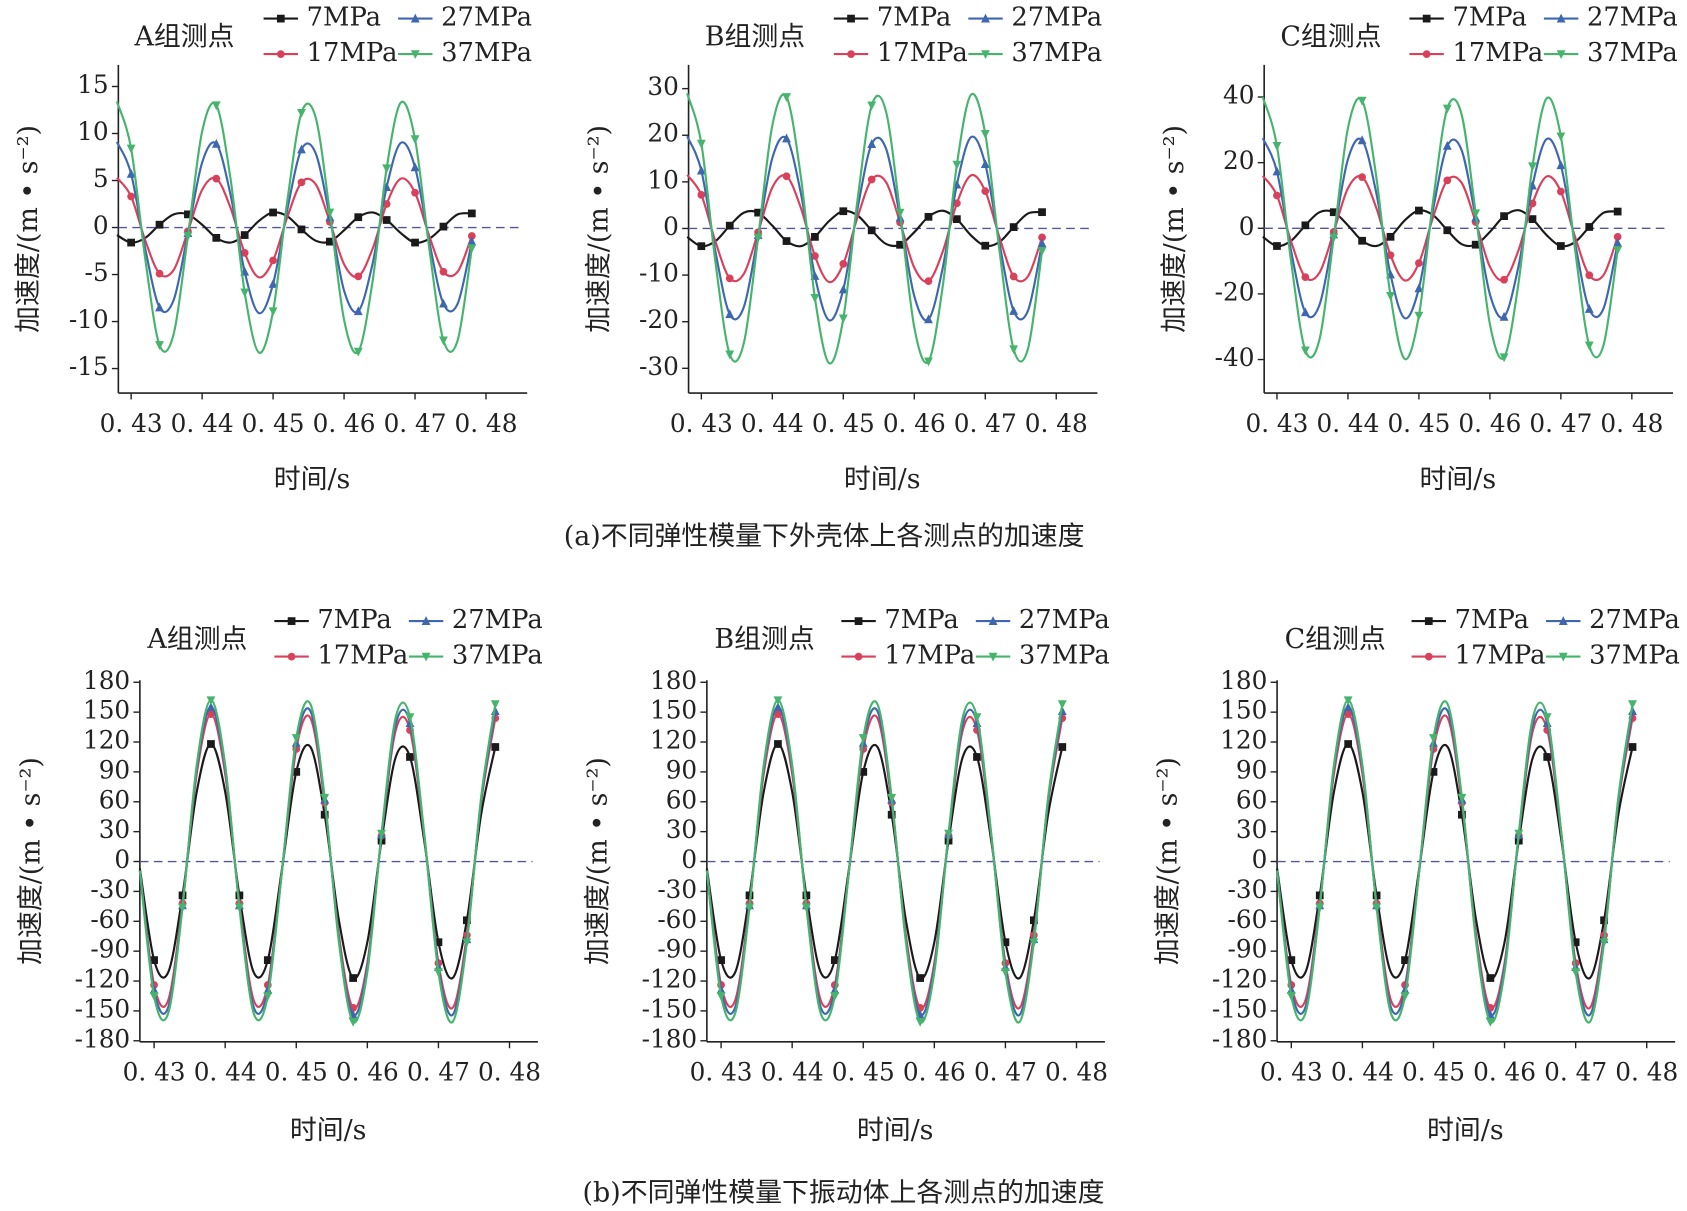 The image size is (1687, 1211). Describe the element at coordinates (103, 1008) in the screenshot. I see `y-tick-label: -150` at that location.